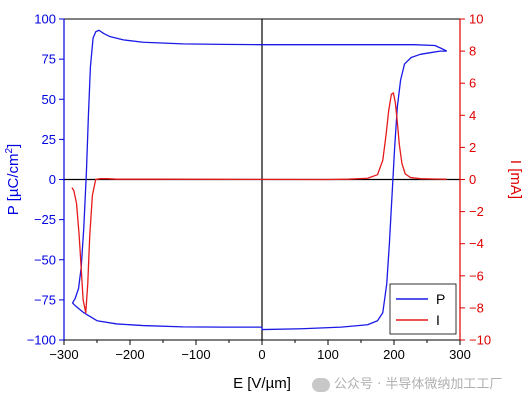 The image size is (525, 408). Describe the element at coordinates (476, 211) in the screenshot. I see `y-right-tick-label: −2` at that location.